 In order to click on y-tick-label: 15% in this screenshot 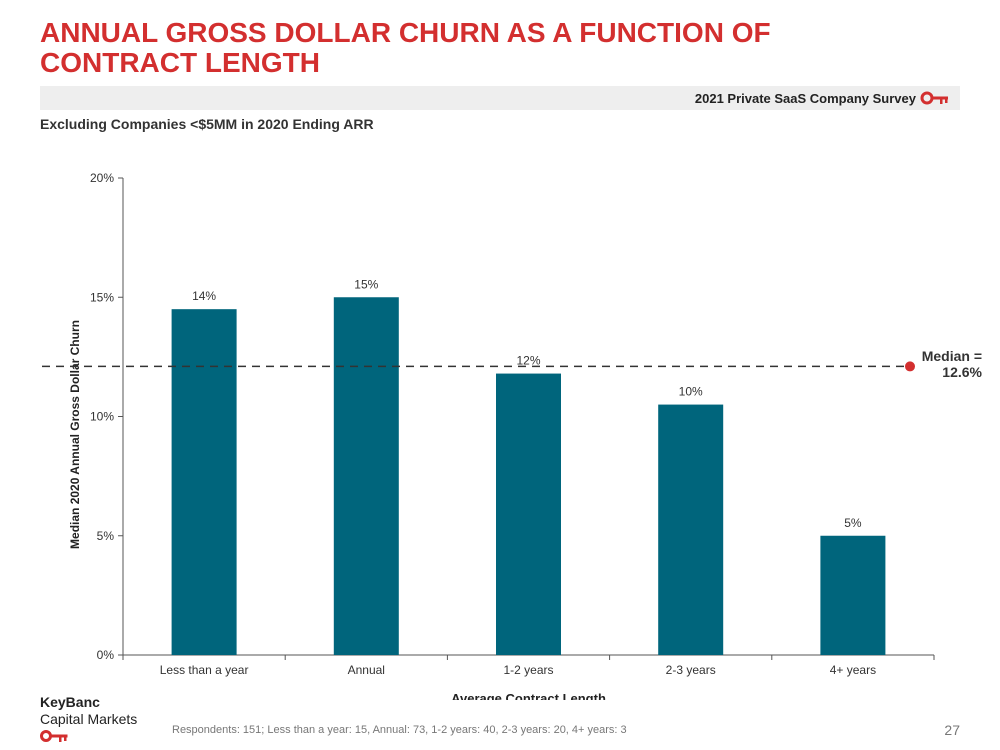, I will do `click(102, 297)`.